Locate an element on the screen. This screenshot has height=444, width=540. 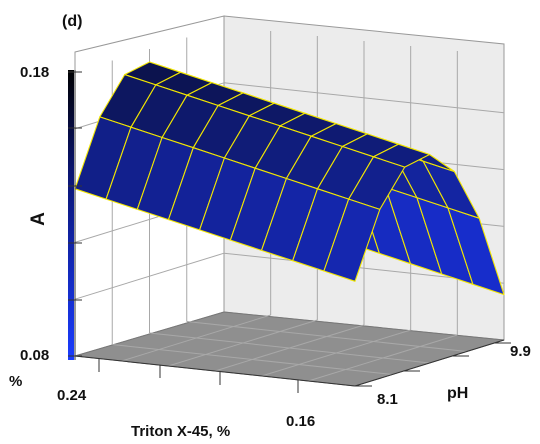
z-colorbar is located at coordinates (71, 215).